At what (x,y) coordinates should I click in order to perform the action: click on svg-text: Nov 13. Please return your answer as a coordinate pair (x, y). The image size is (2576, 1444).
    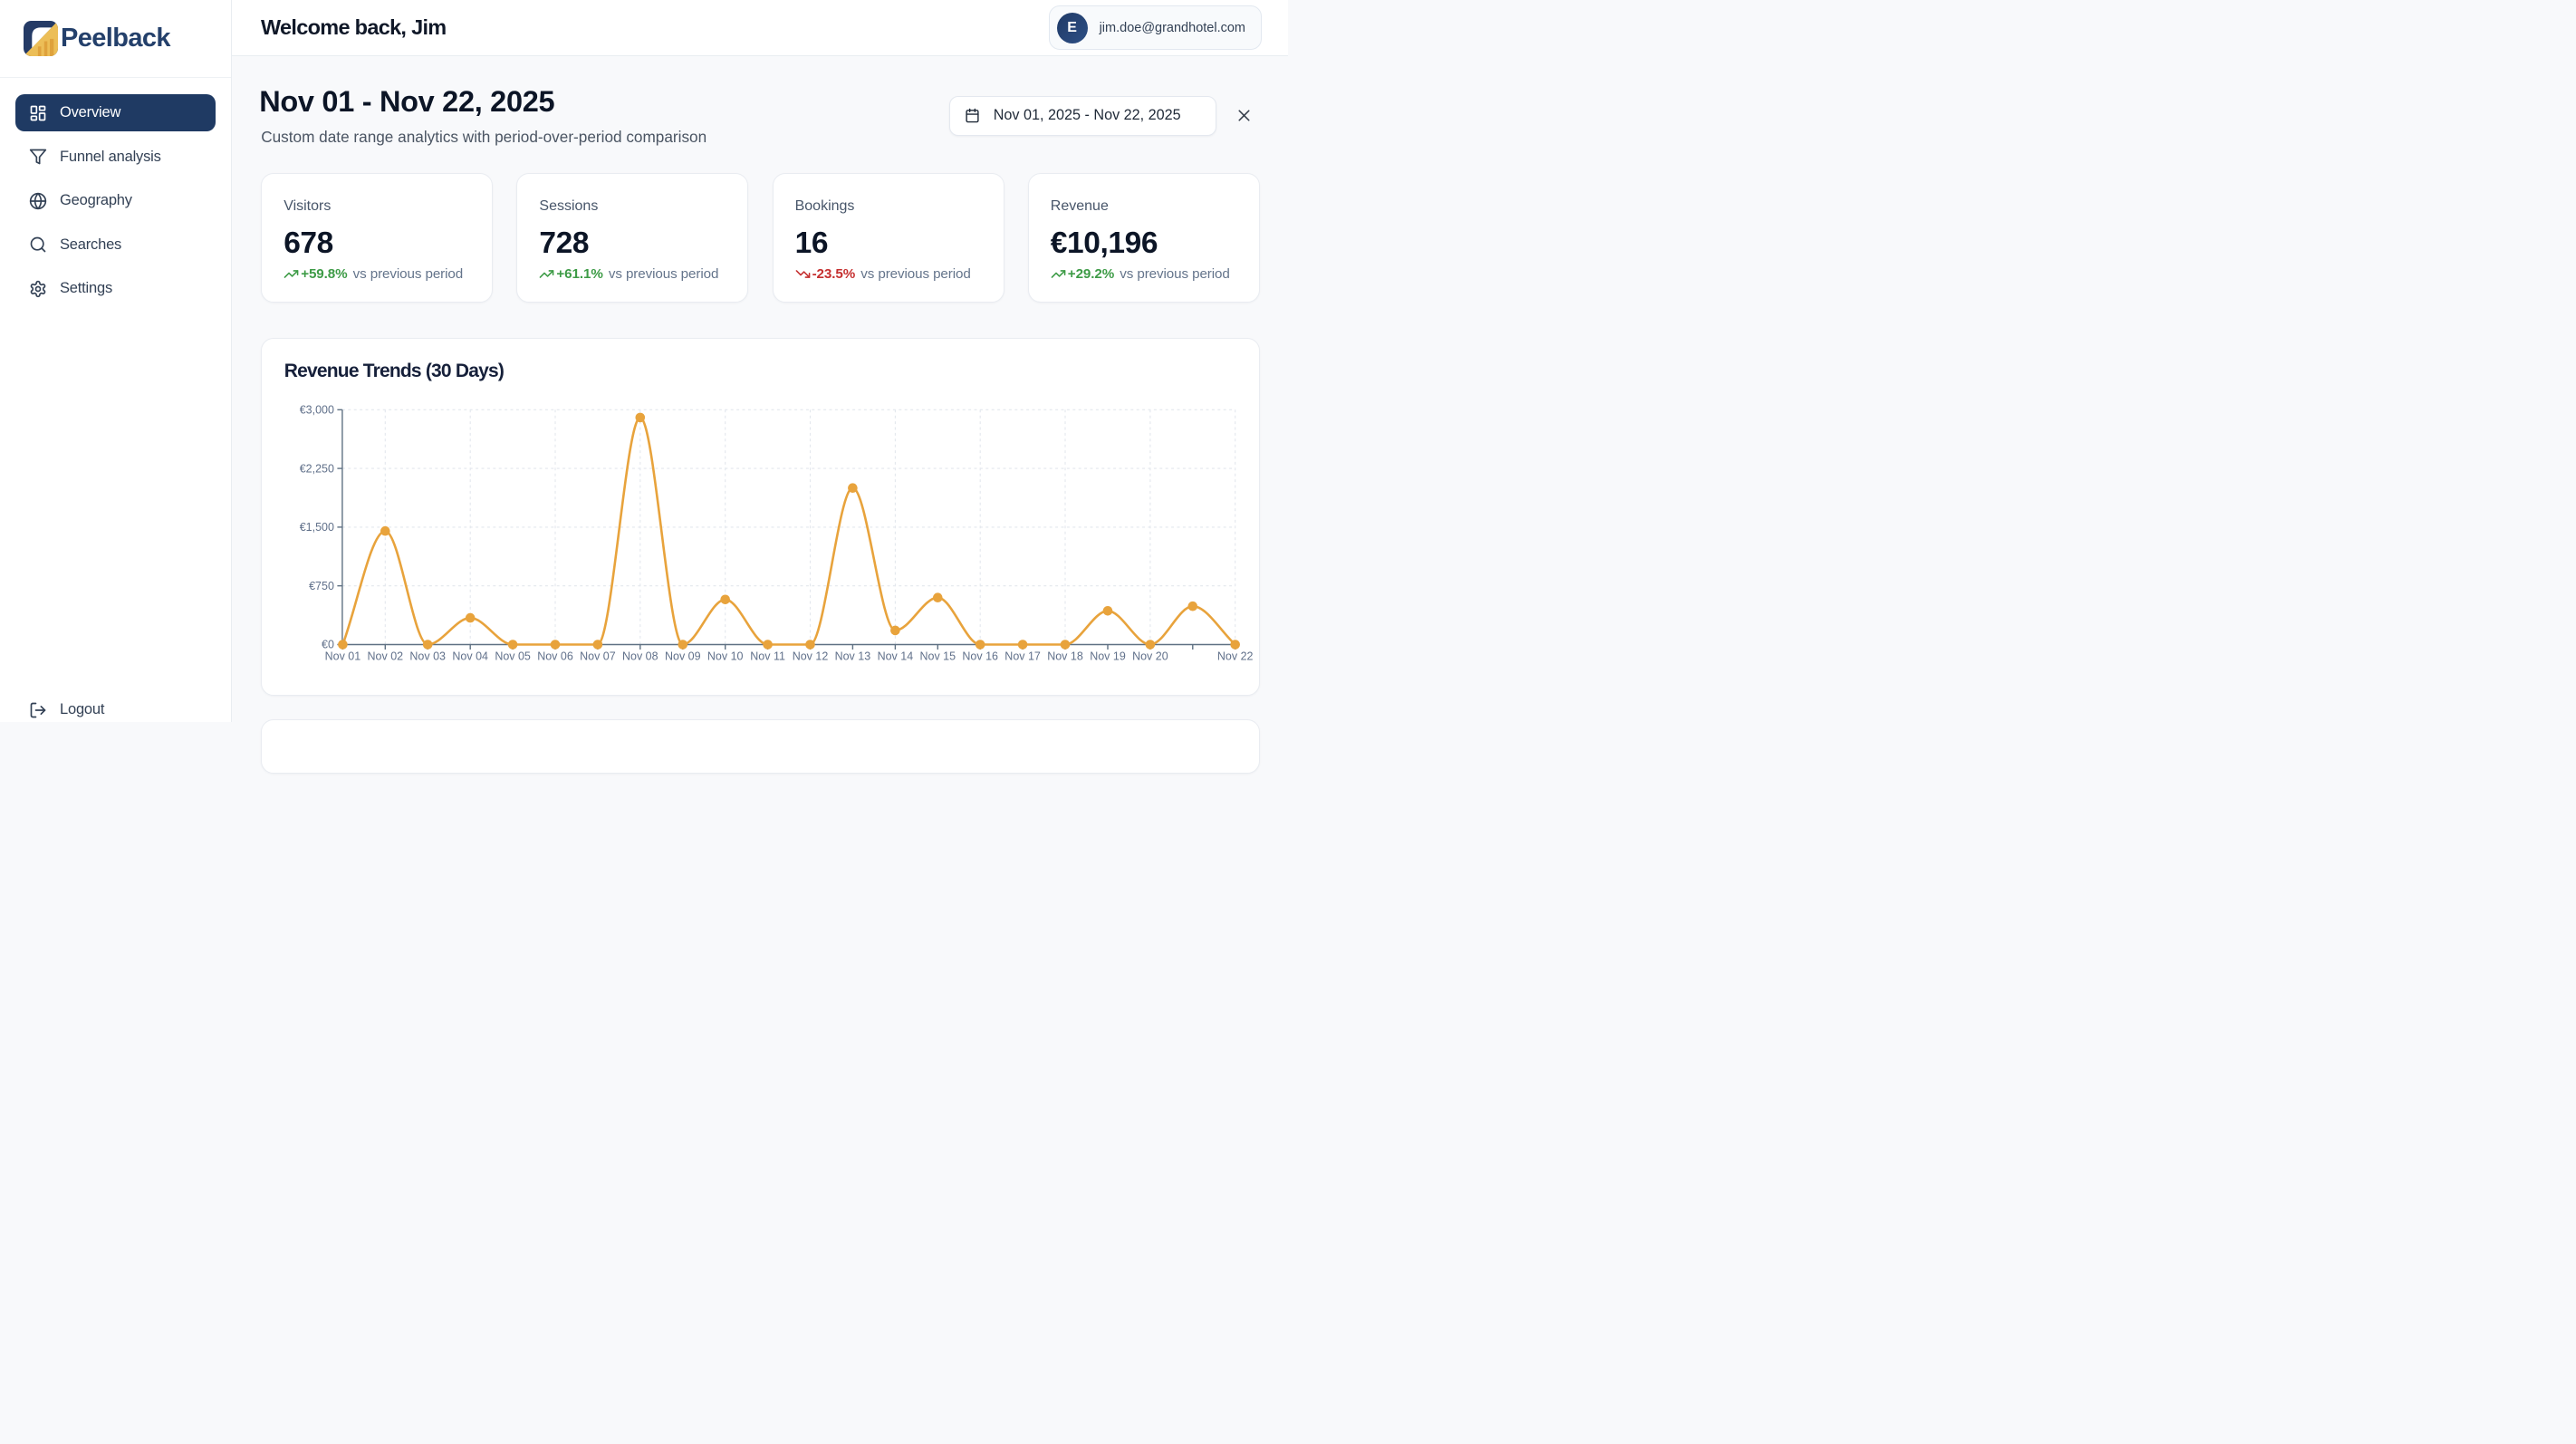
    Looking at the image, I should click on (853, 656).